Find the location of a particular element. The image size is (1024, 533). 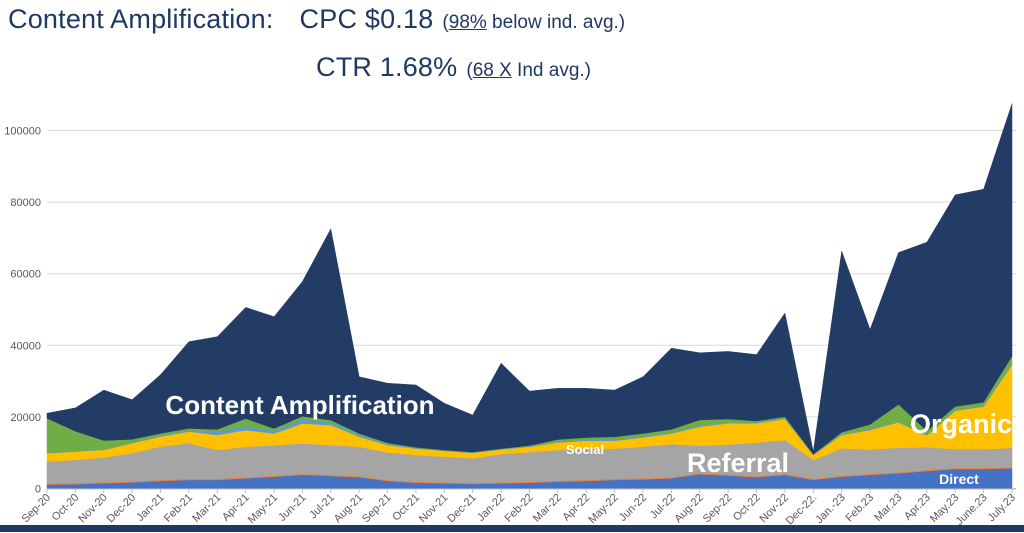

area-label-social: Social is located at coordinates (585, 449).